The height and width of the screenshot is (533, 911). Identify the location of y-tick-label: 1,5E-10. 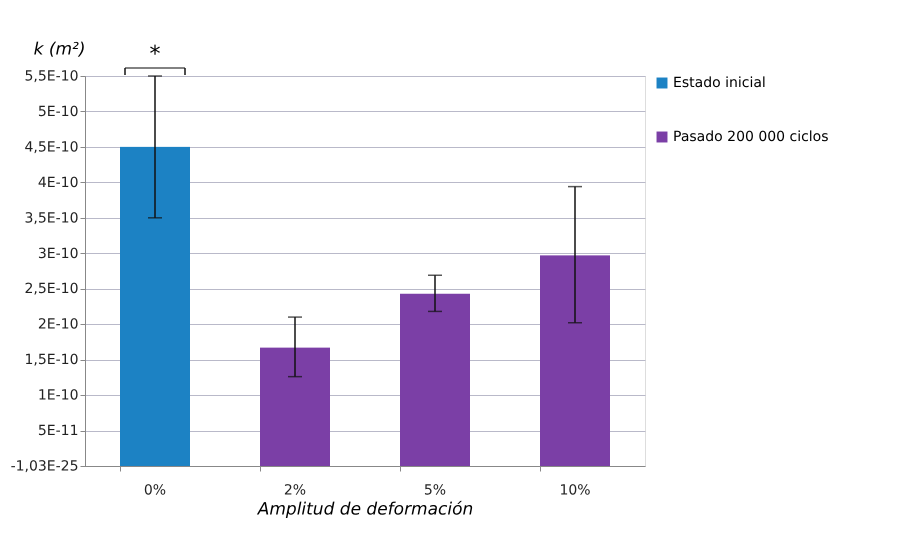
(51, 360).